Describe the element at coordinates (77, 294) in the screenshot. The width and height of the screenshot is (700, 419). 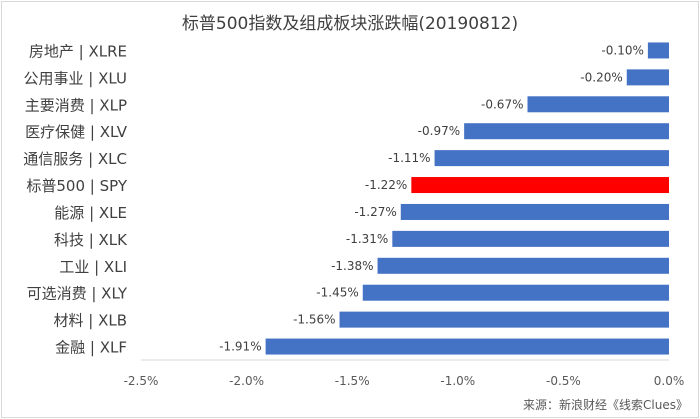
I see `category-label: 可选消费 | XLY` at that location.